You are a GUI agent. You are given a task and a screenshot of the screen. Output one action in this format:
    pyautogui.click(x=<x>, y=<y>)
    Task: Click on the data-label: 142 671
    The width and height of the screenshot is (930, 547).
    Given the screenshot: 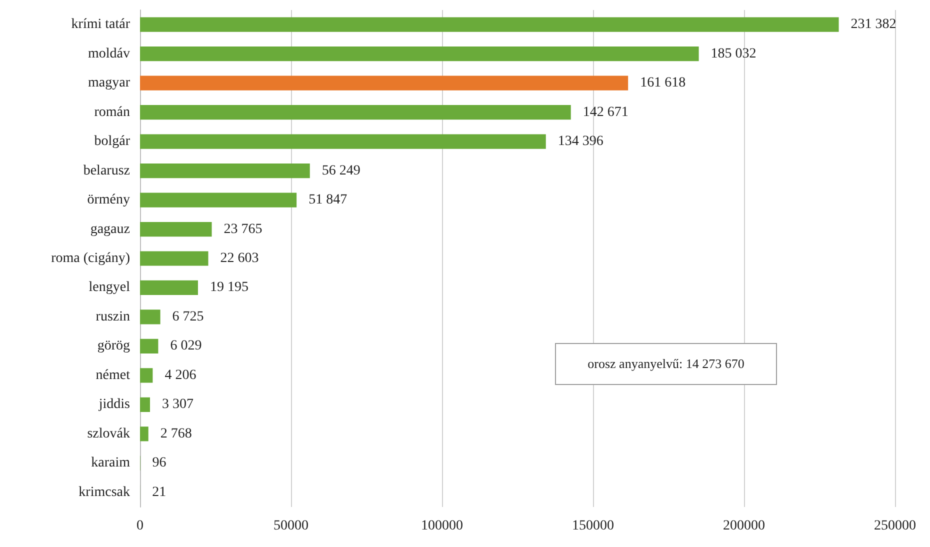 What is the action you would take?
    pyautogui.click(x=605, y=112)
    